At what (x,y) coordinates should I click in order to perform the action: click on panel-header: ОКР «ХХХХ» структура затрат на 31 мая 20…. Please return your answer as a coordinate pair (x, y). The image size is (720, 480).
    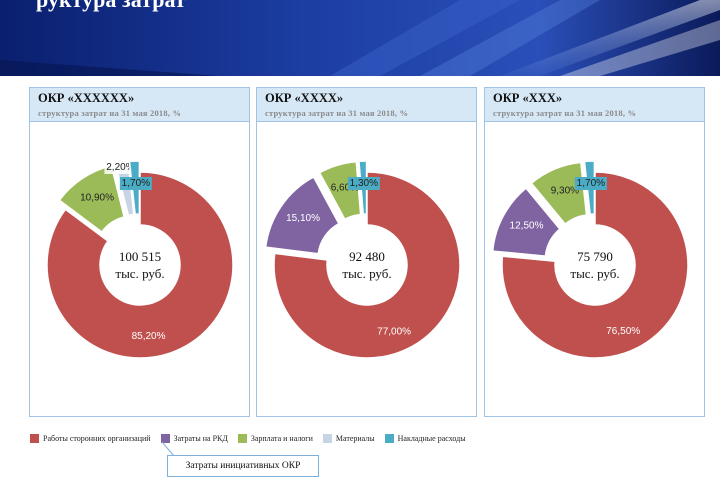
    Looking at the image, I should click on (366, 105).